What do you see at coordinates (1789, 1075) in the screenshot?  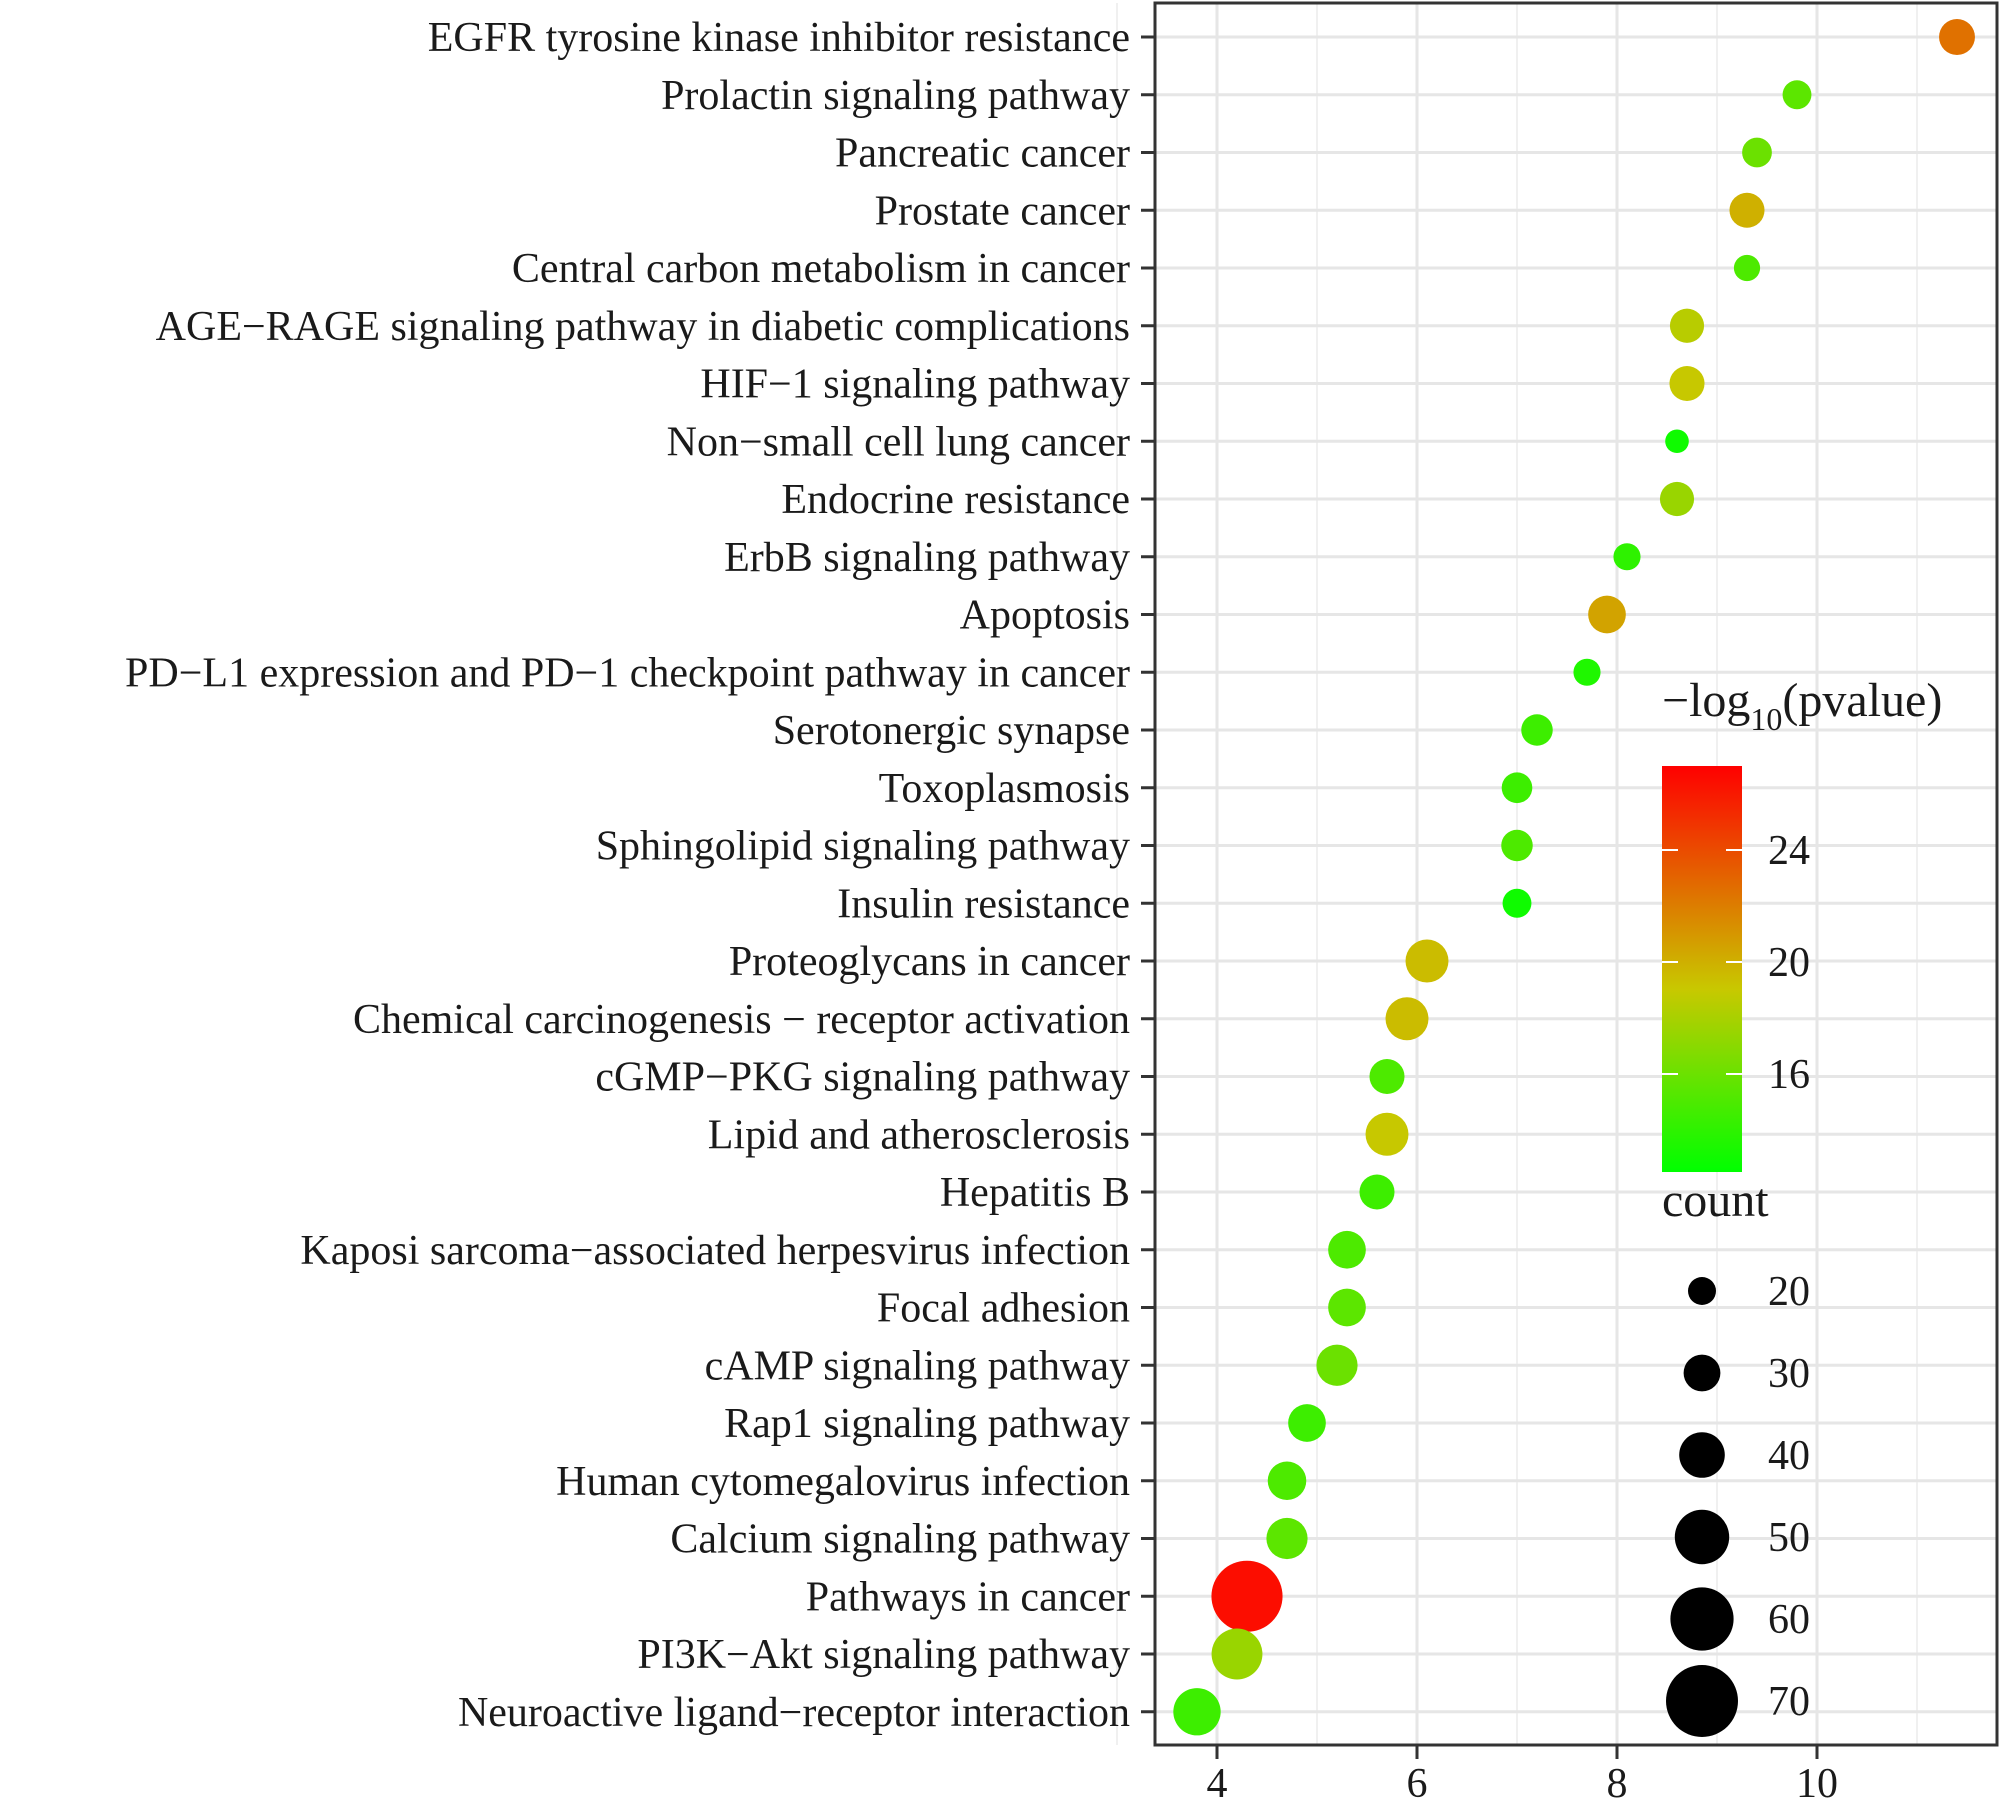 I see `color-legend-label: 16` at bounding box center [1789, 1075].